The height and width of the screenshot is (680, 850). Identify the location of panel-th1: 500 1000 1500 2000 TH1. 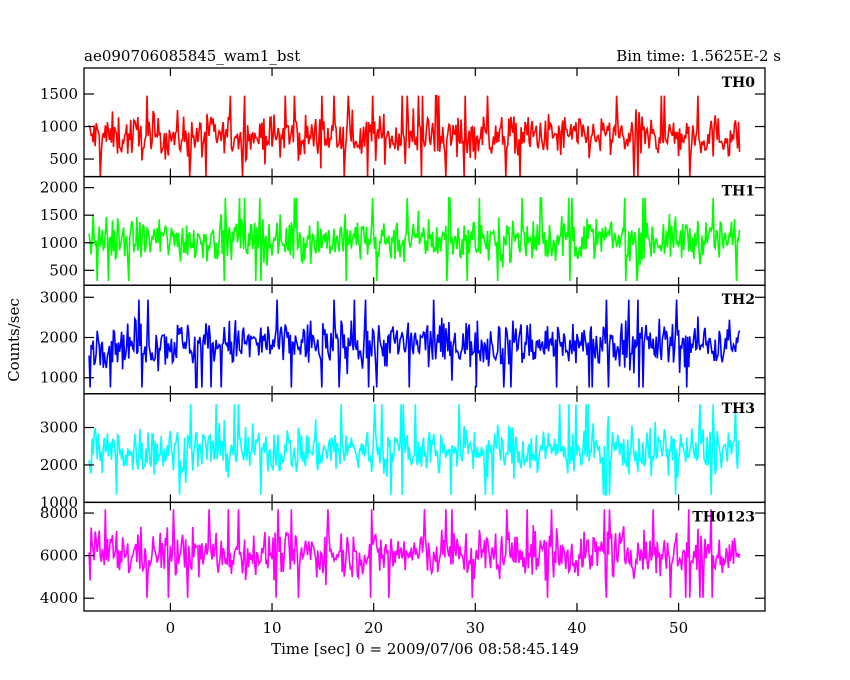
(403, 230).